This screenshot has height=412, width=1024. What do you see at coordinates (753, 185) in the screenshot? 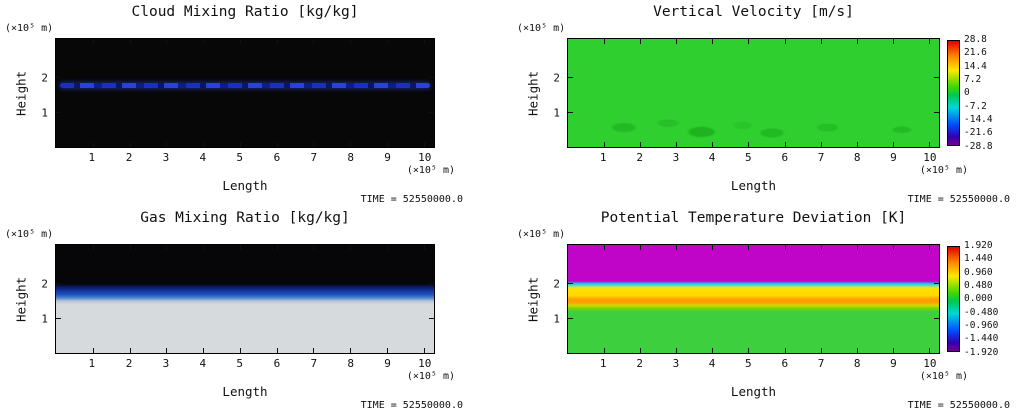
I see `x-axis-label: Length` at bounding box center [753, 185].